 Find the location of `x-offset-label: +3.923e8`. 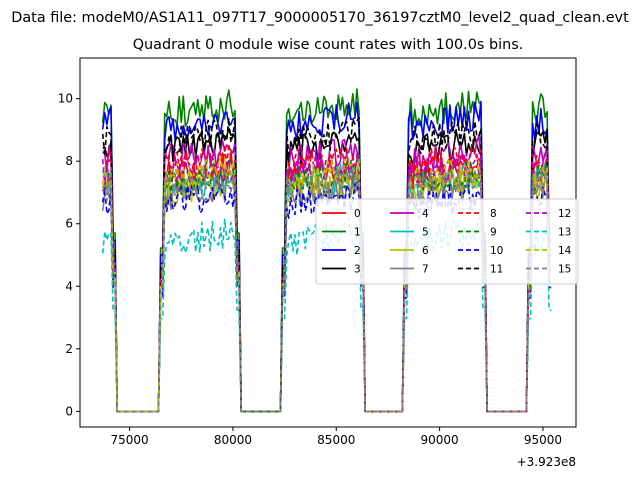

x-offset-label: +3.923e8 is located at coordinates (546, 462).